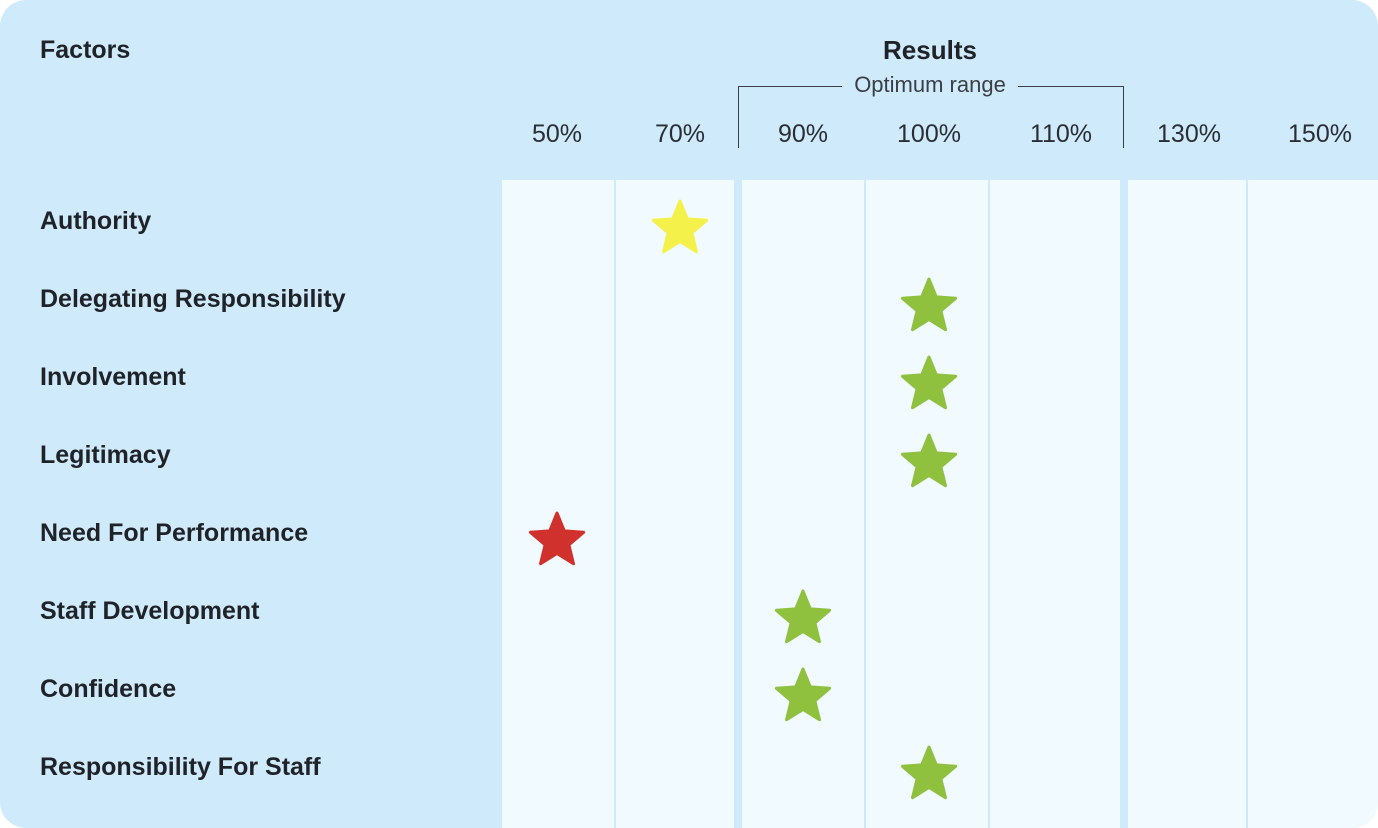 This screenshot has height=828, width=1378. Describe the element at coordinates (96, 221) in the screenshot. I see `factor-label-authority: Authority` at that location.